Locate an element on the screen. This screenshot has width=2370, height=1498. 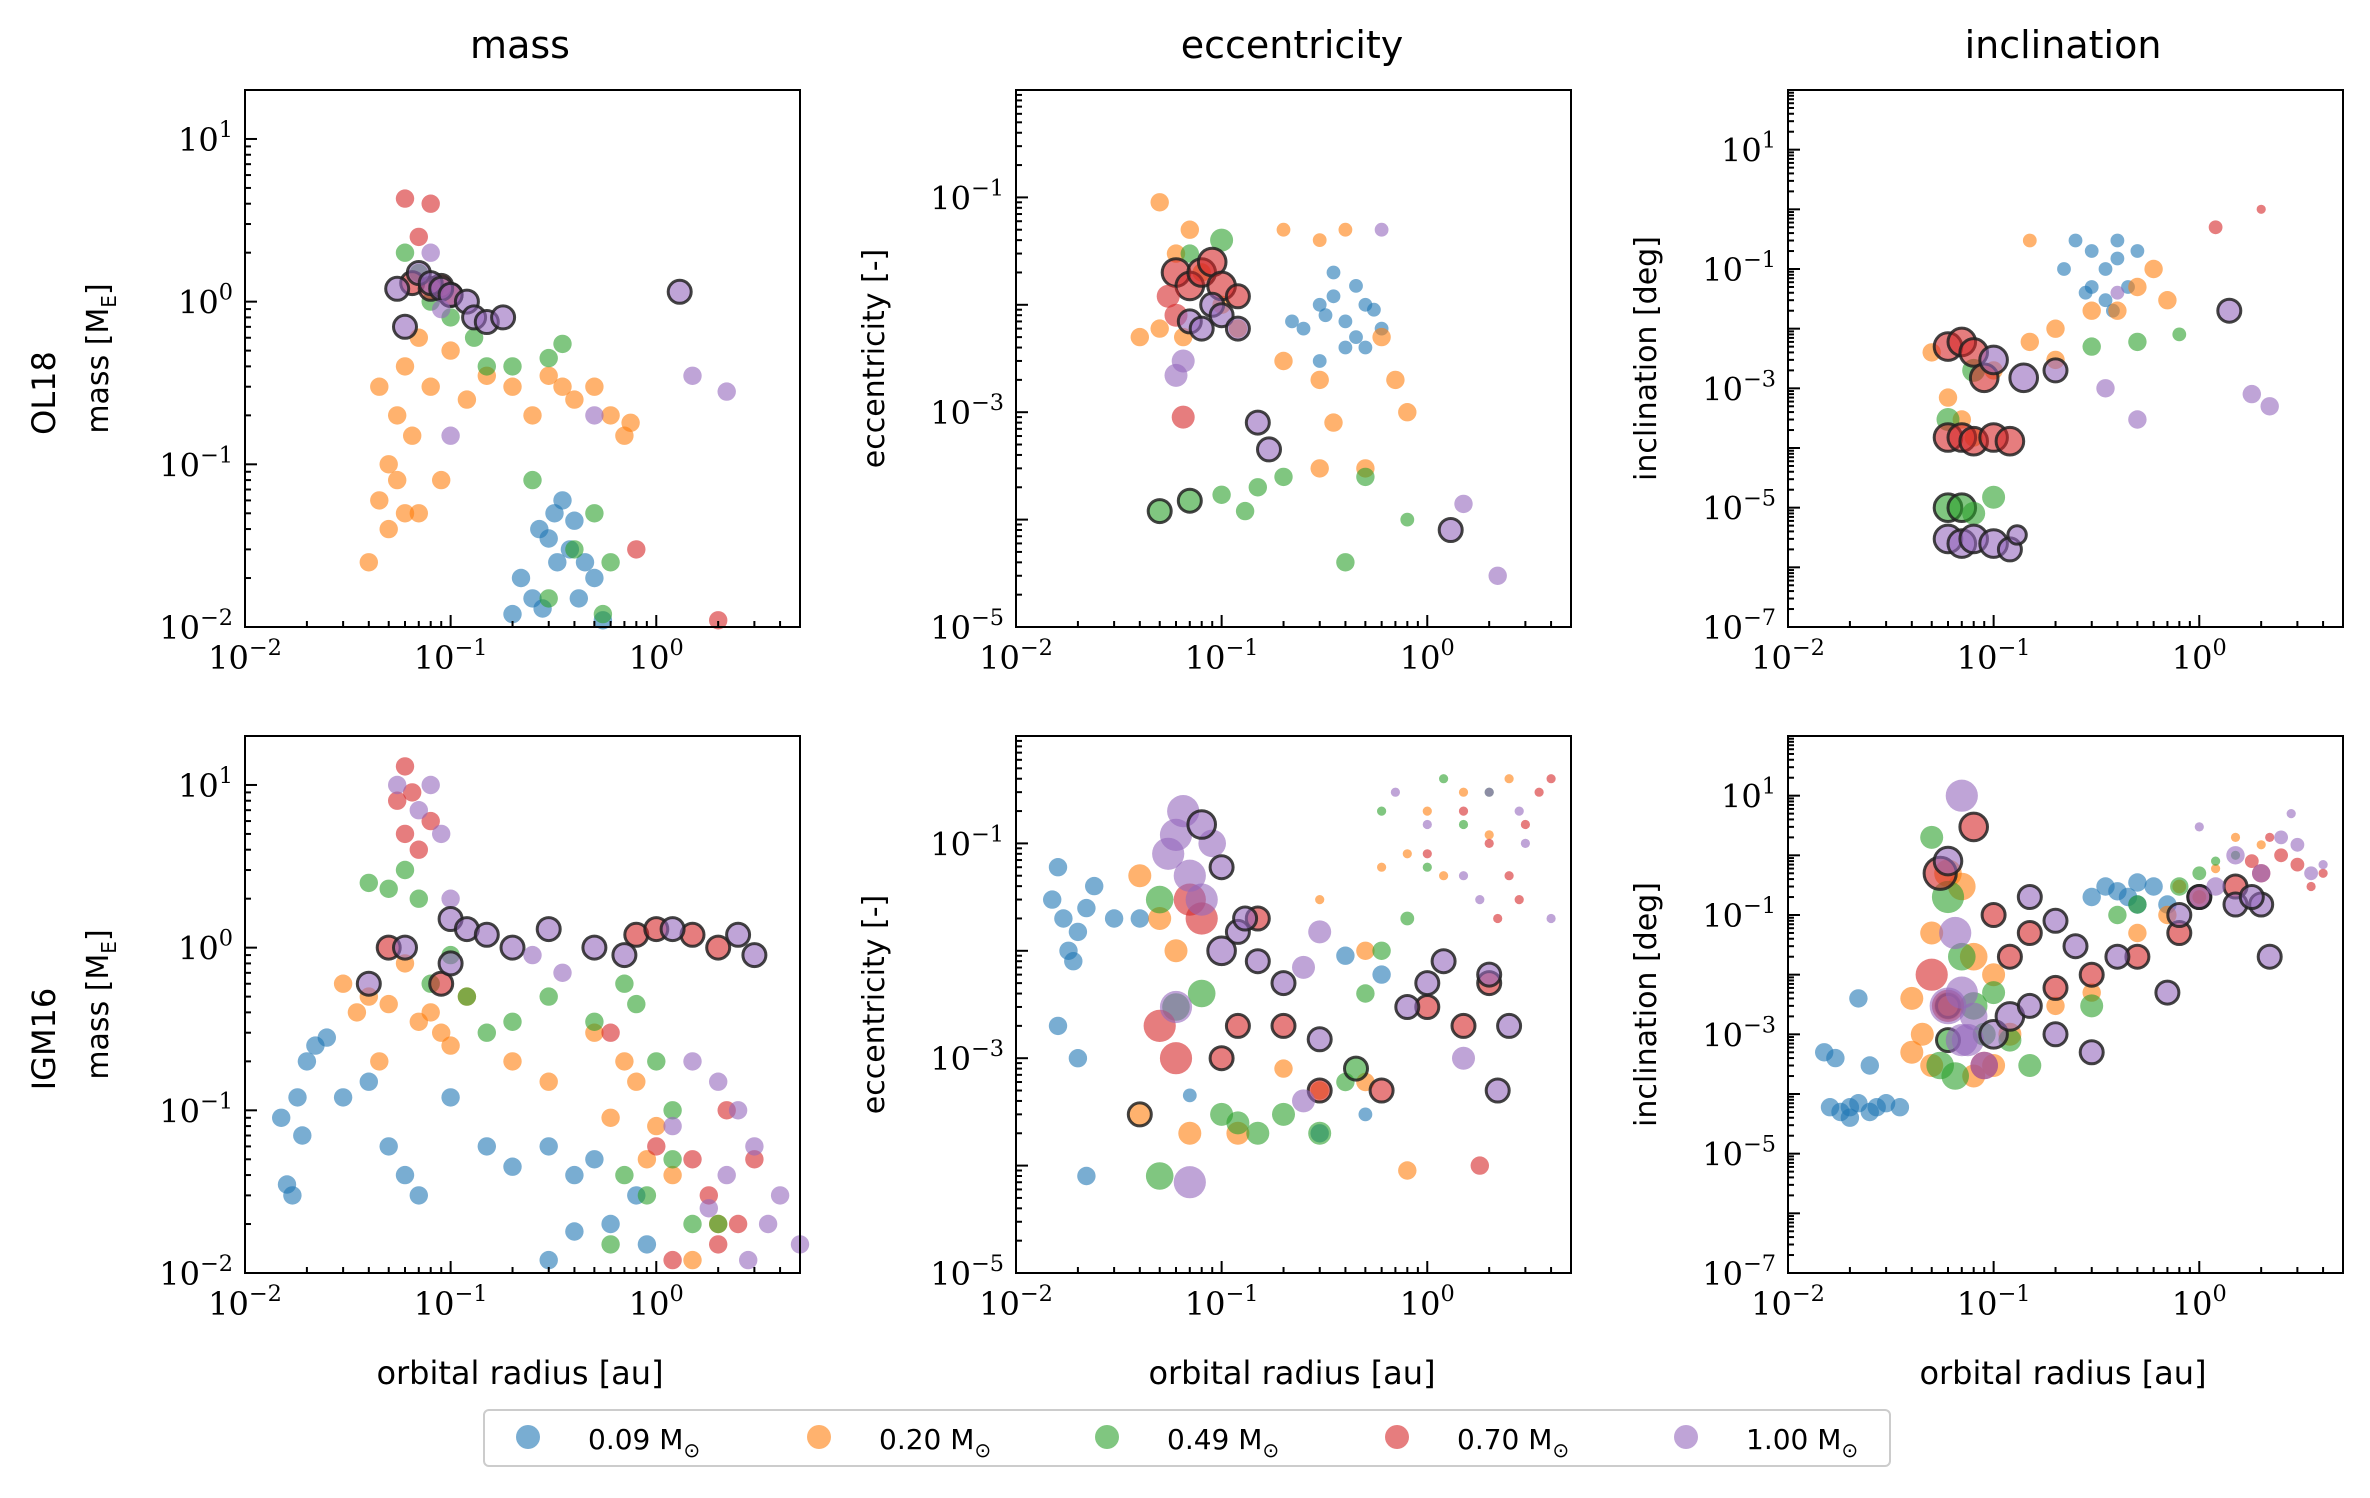
x-tick-label: 10⁻² is located at coordinates (1788, 656).